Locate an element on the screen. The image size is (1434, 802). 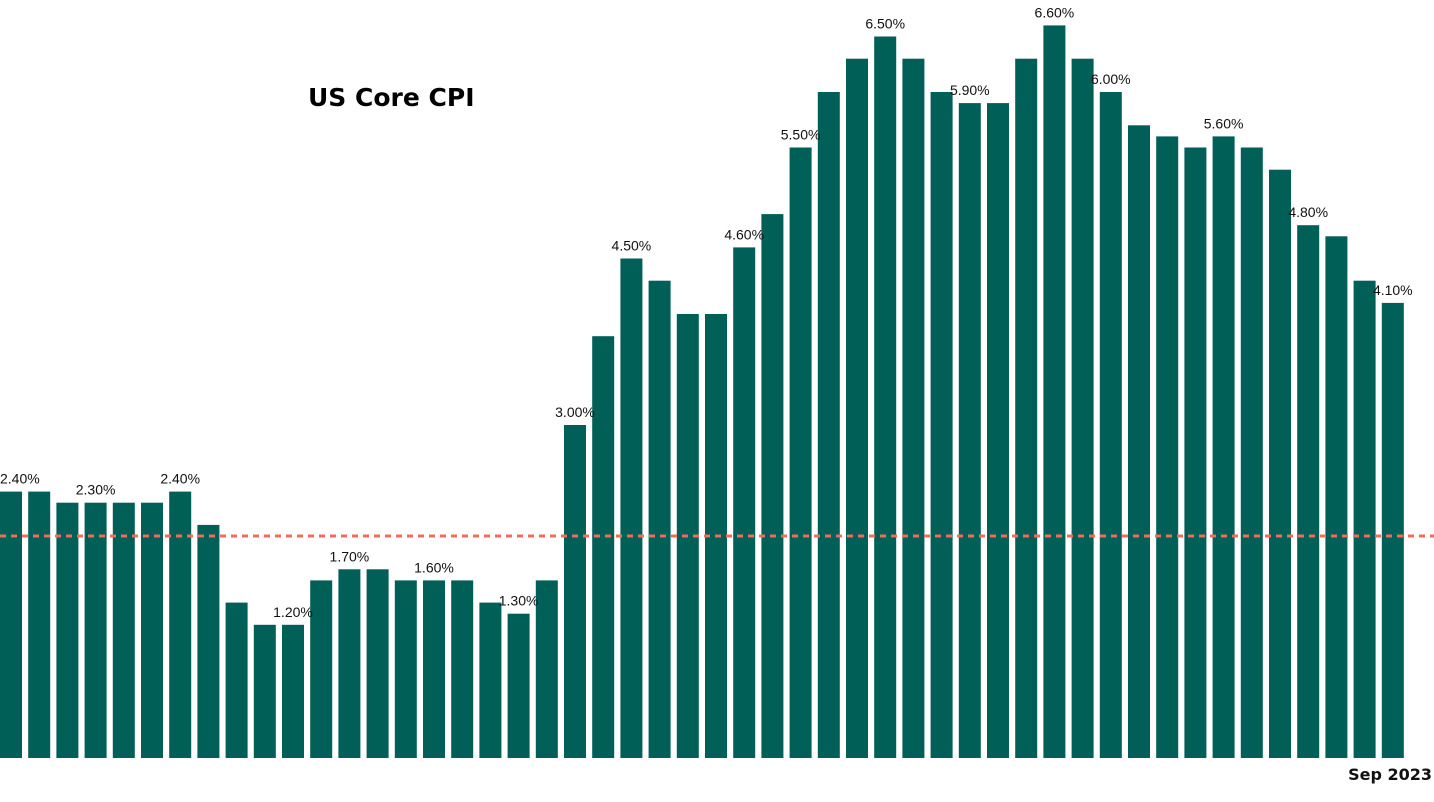
chart-title: US Core CPI is located at coordinates (391, 97).